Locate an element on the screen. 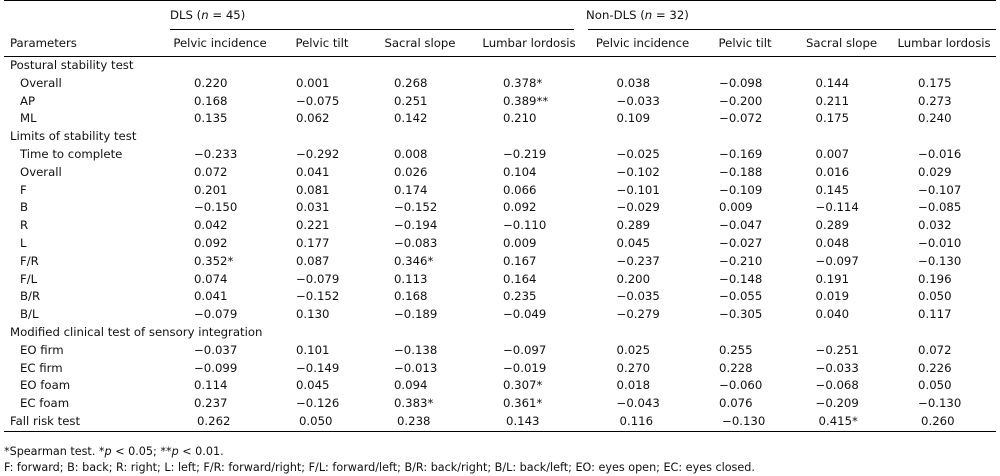 The height and width of the screenshot is (476, 1000). cell-value: 0.032 is located at coordinates (935, 225).